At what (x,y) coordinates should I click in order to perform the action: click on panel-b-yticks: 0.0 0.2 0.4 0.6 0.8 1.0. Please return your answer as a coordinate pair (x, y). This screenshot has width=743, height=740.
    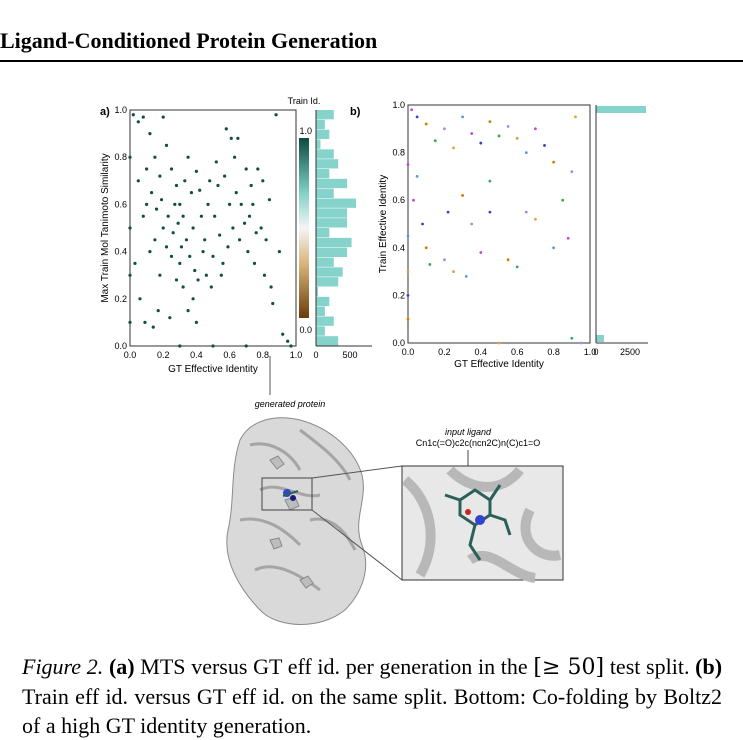
    Looking at the image, I should click on (398, 224).